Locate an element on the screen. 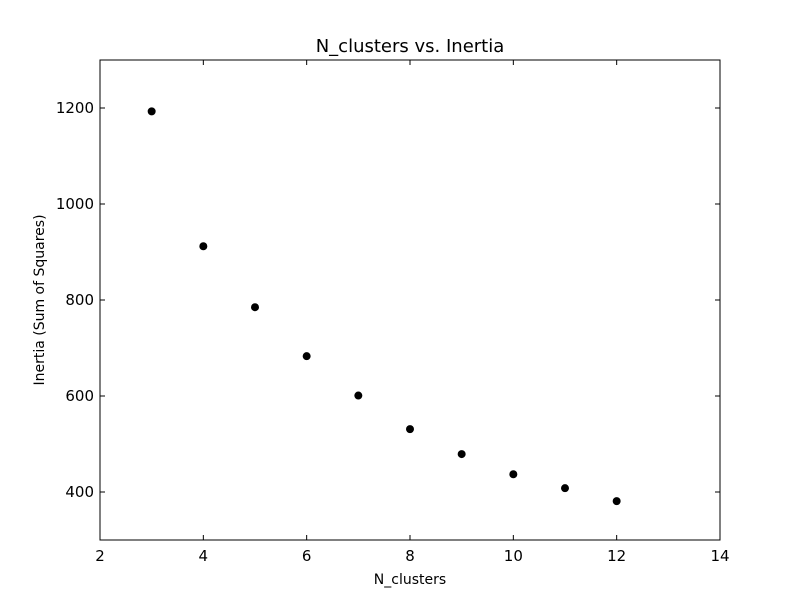  x-tick-label: 8 is located at coordinates (410, 556).